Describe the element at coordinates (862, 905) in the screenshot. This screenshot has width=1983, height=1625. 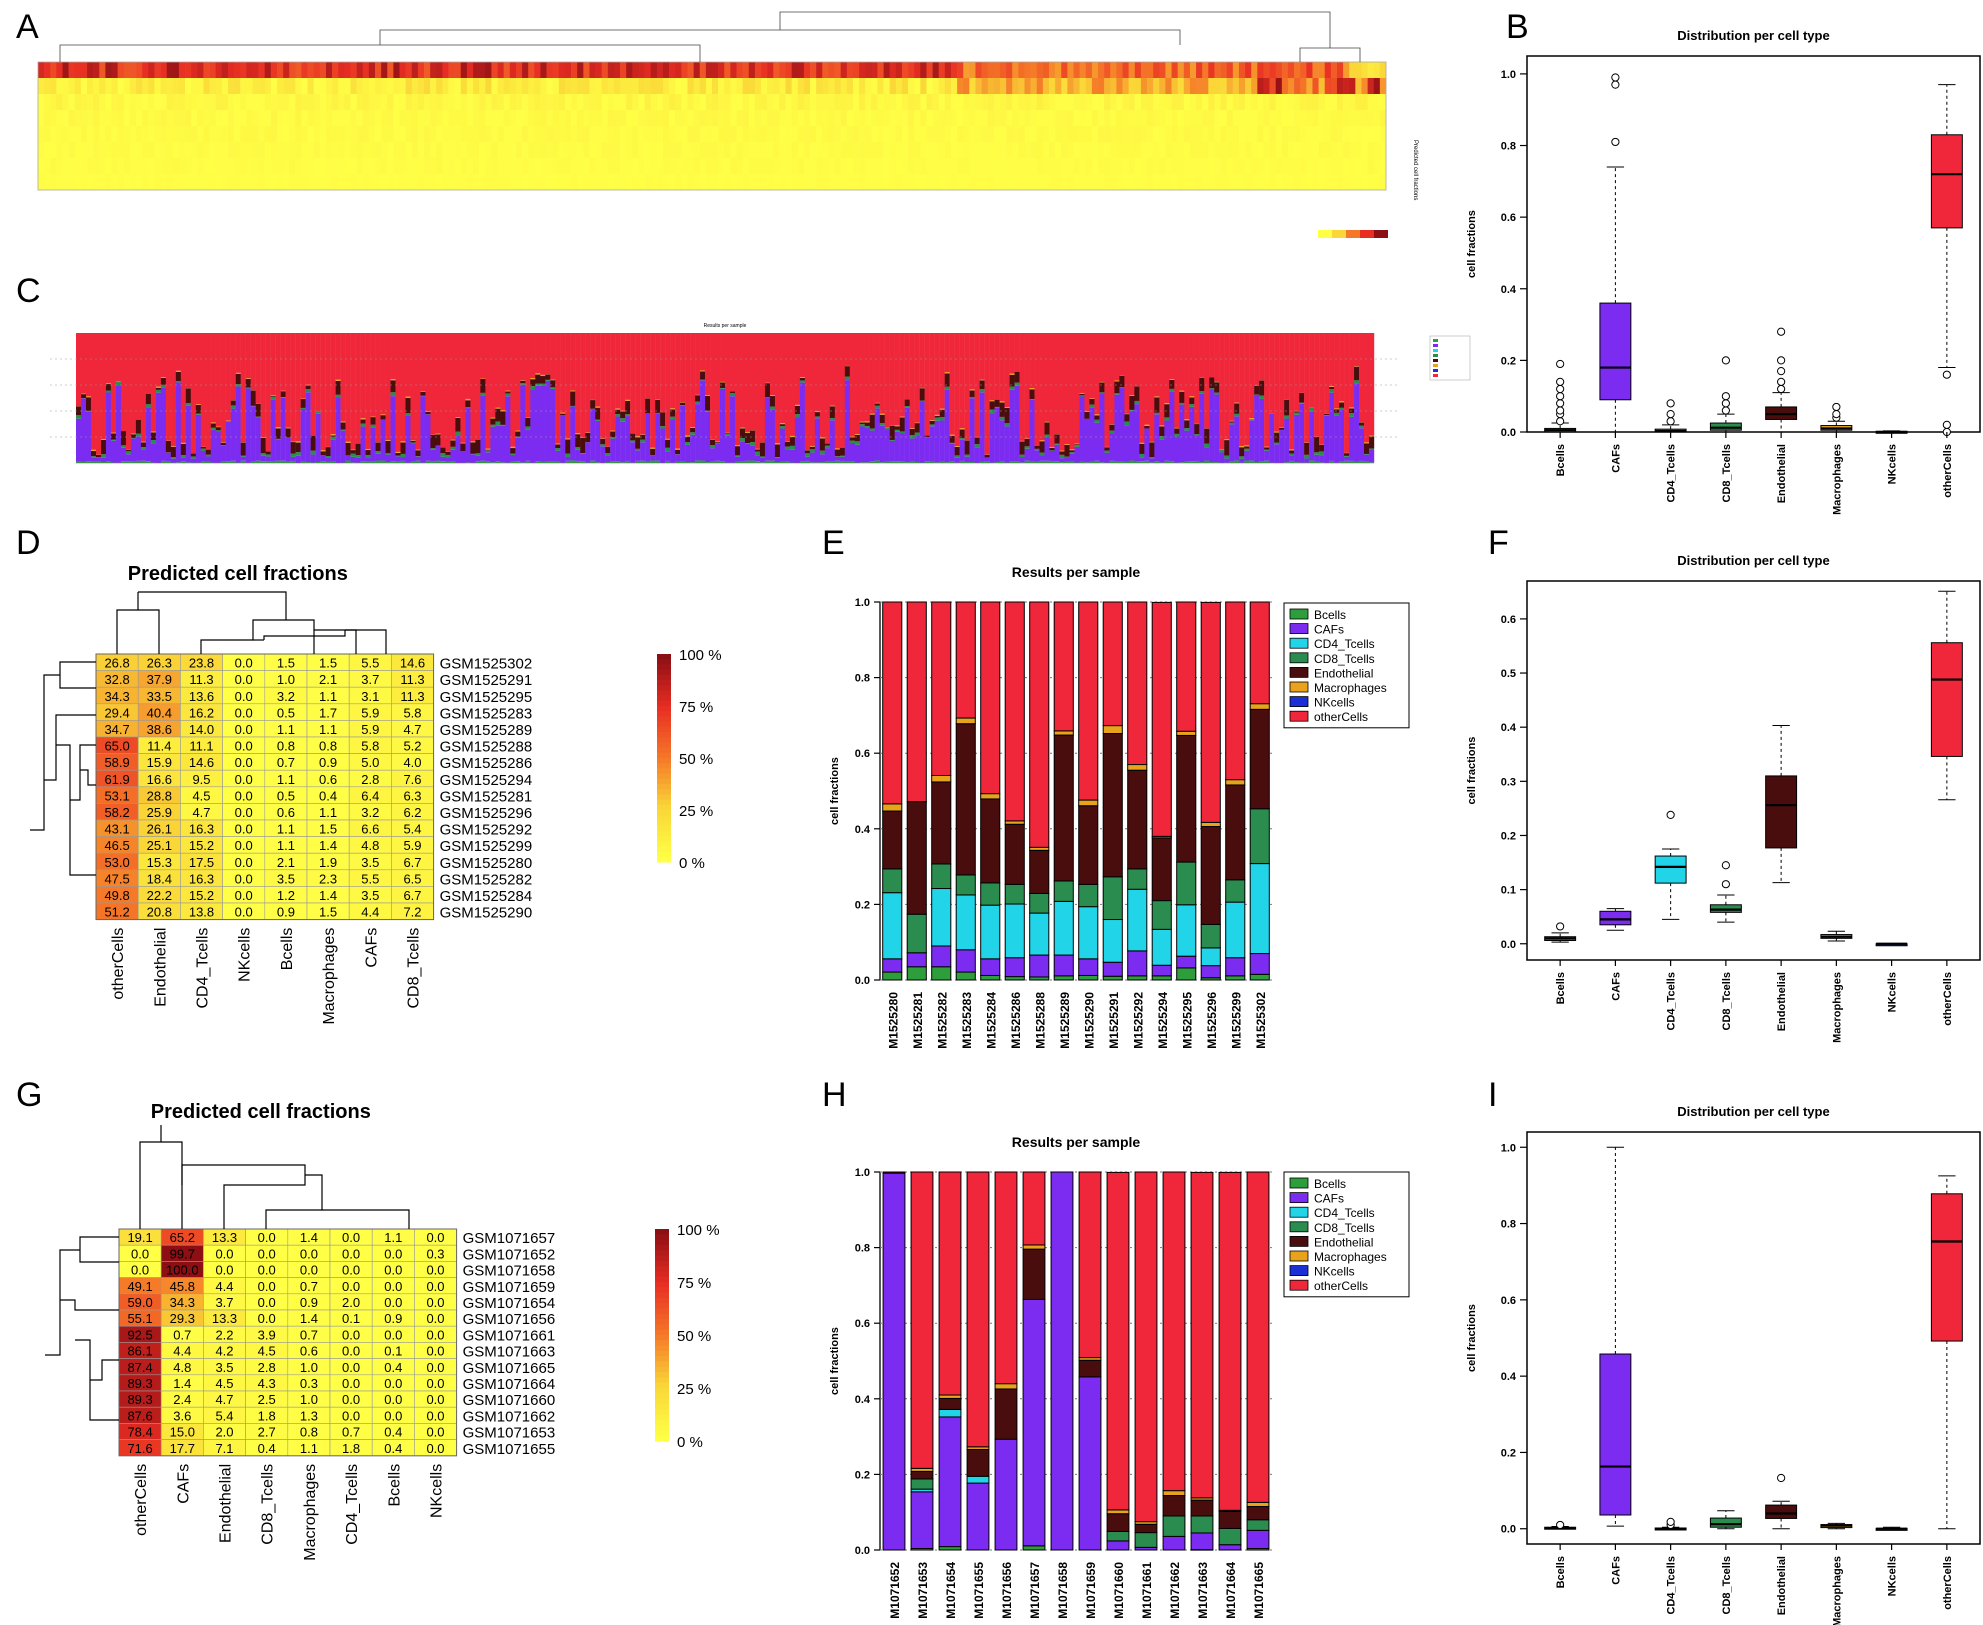
I see `y-tick-label: 0.2` at that location.